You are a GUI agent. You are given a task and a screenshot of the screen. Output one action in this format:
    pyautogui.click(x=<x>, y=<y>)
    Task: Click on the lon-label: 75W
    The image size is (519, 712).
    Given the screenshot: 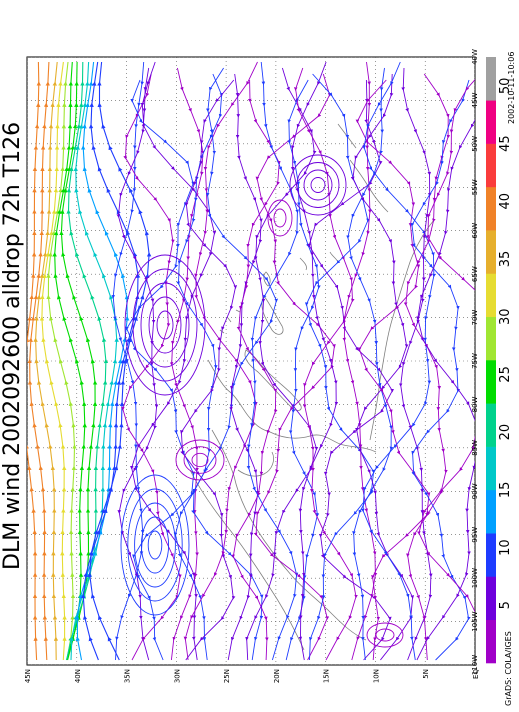 What is the action you would take?
    pyautogui.click(x=475, y=361)
    